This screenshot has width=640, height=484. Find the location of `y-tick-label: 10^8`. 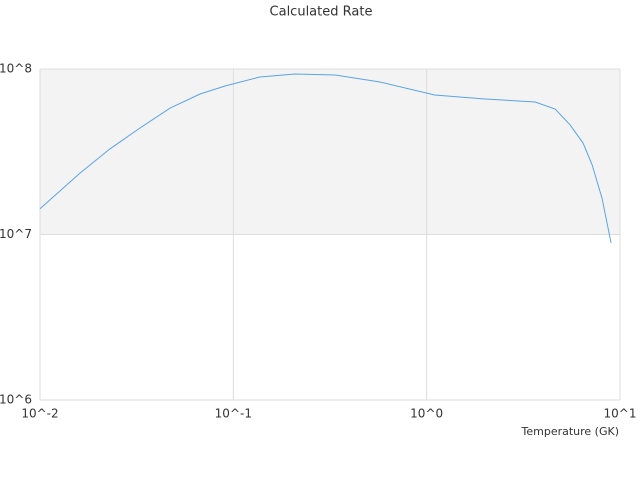

y-tick-label: 10^8 is located at coordinates (16, 69).